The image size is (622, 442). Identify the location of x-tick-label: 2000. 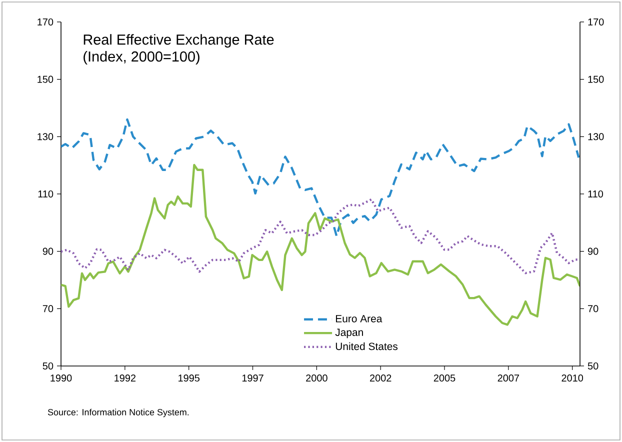
(317, 378).